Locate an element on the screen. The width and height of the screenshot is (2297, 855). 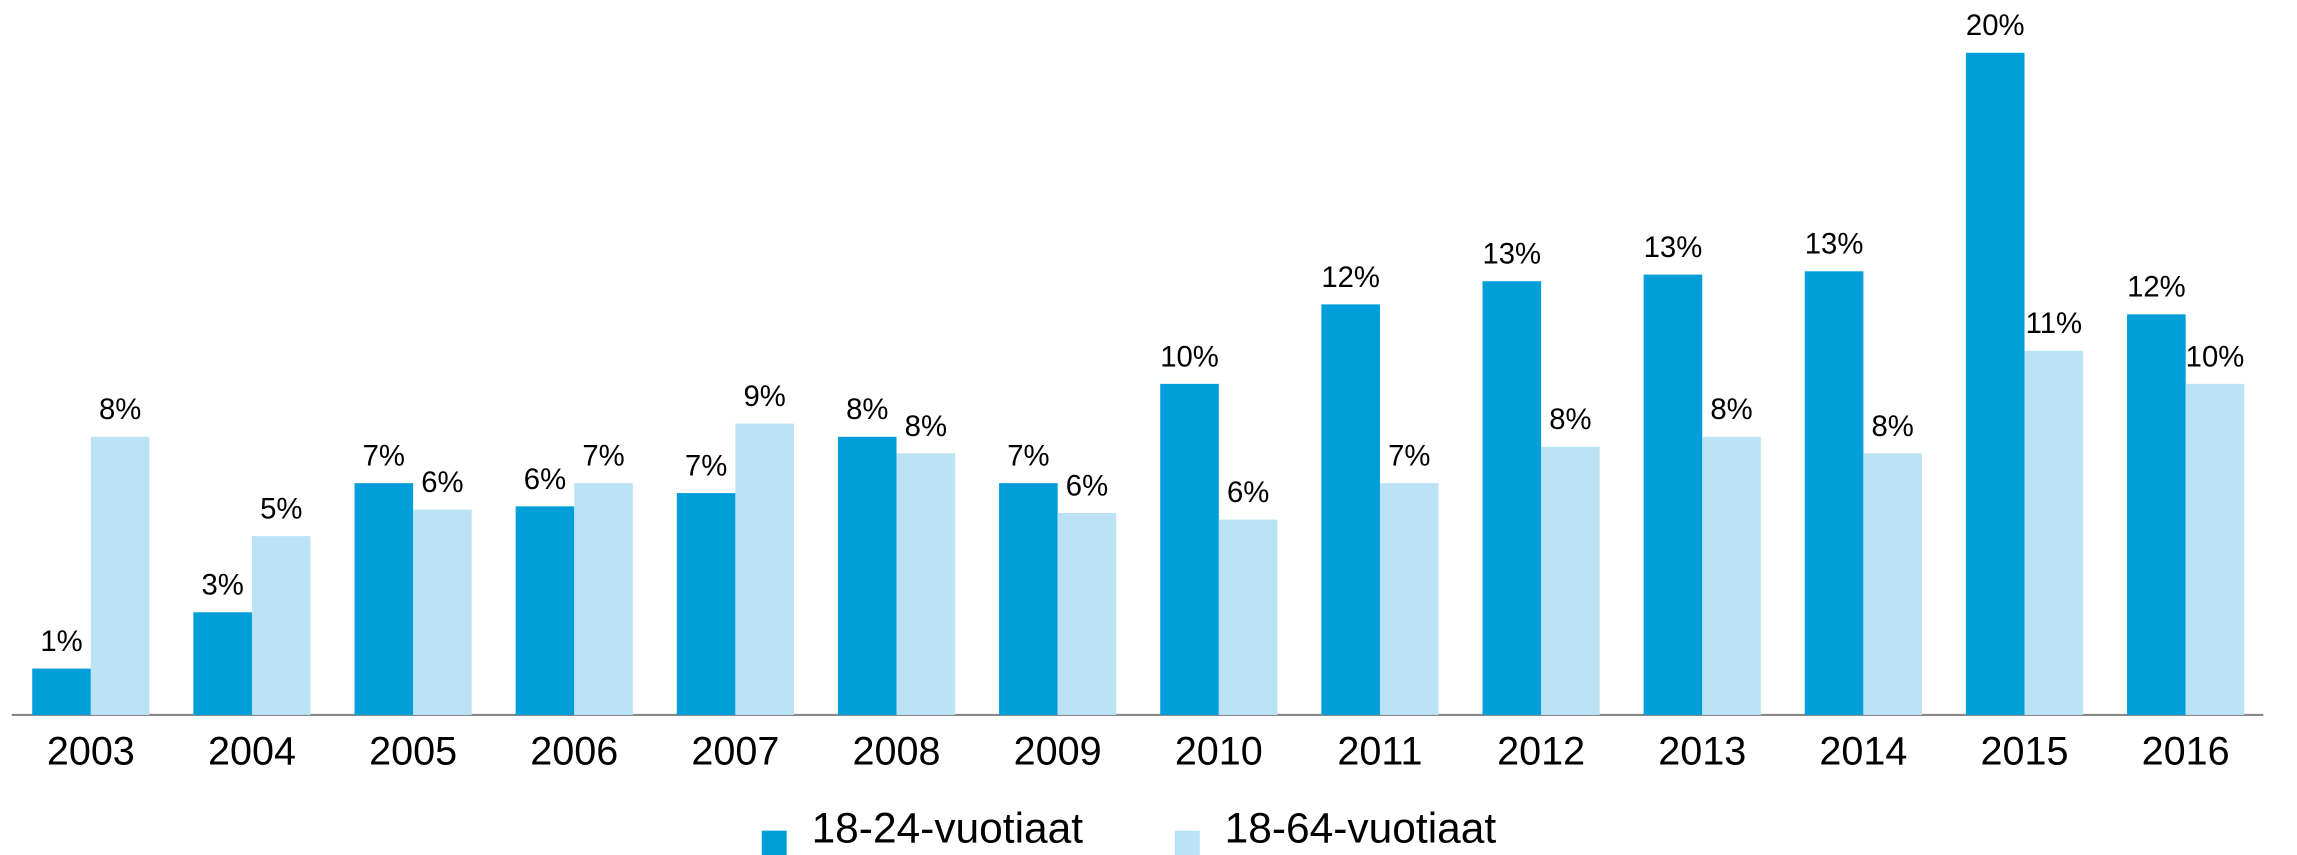
x-tick-label: 2011 is located at coordinates (1379, 752).